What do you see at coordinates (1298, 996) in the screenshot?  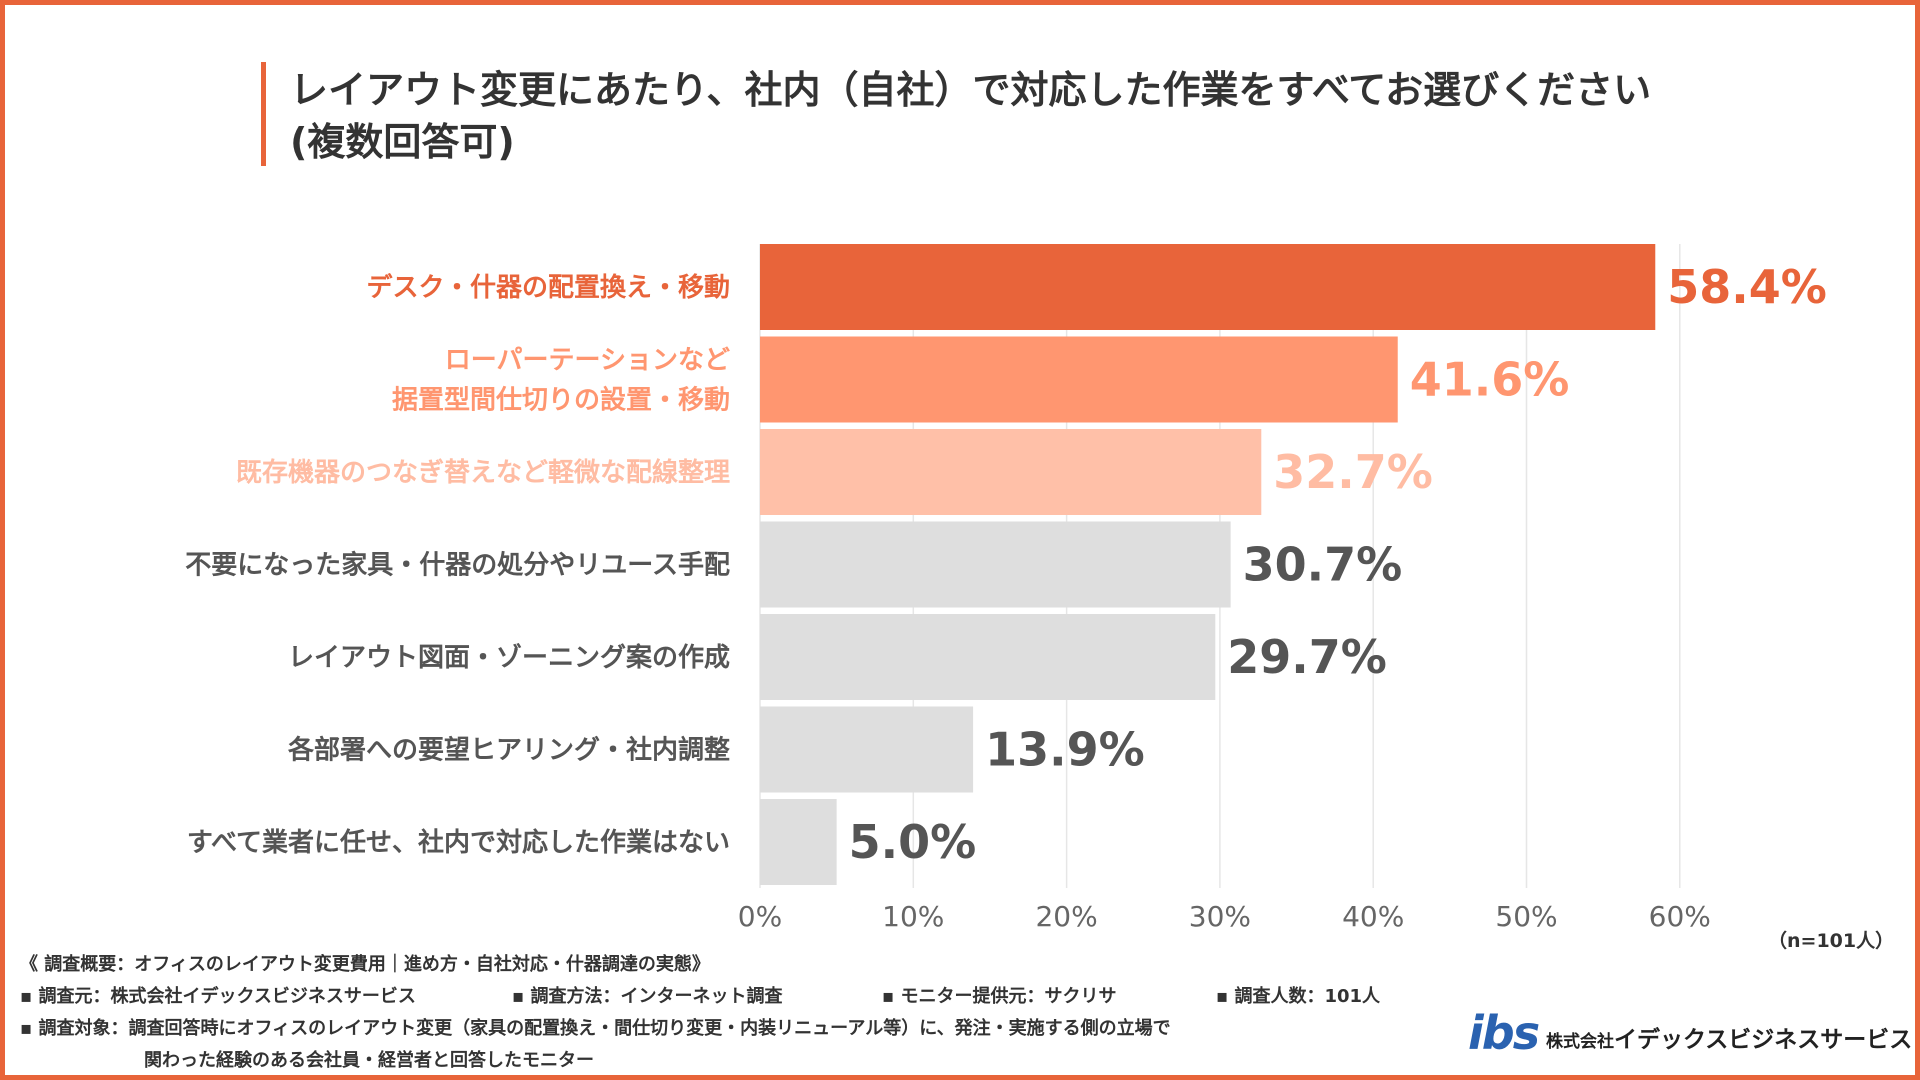 I see `survey-count: ▪ 調査人数：101人` at bounding box center [1298, 996].